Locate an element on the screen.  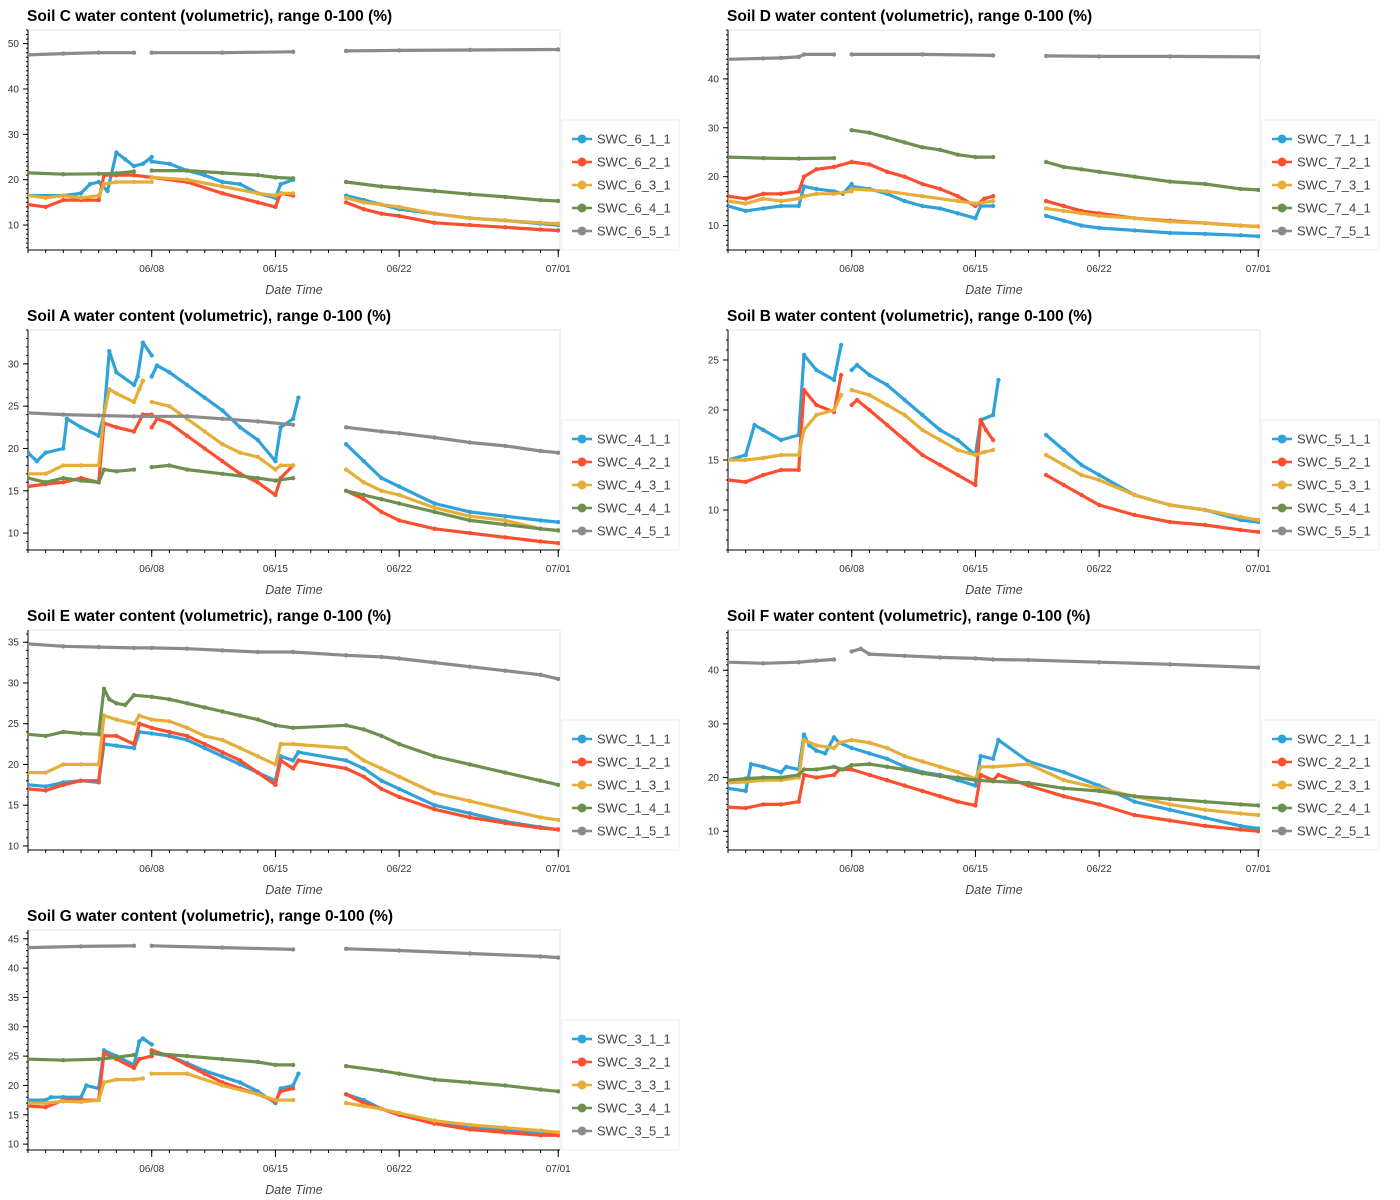
legend-item: SWC_3_3_1 is located at coordinates (621, 1085).